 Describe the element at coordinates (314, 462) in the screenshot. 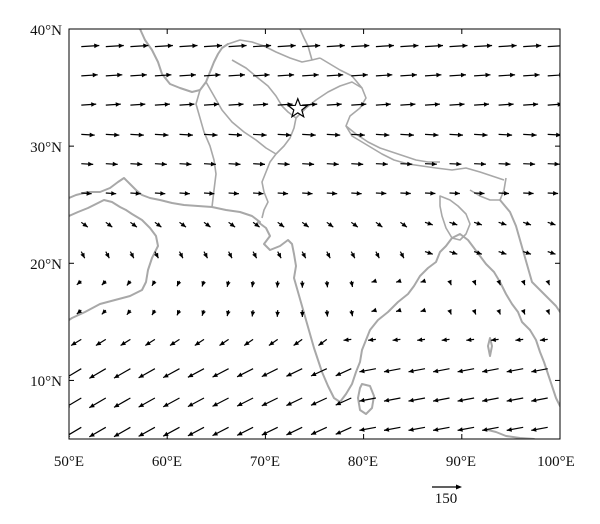

I see `x-tick-labels: 50°E 60°E 70°E 80°E 90°E 100°E` at that location.